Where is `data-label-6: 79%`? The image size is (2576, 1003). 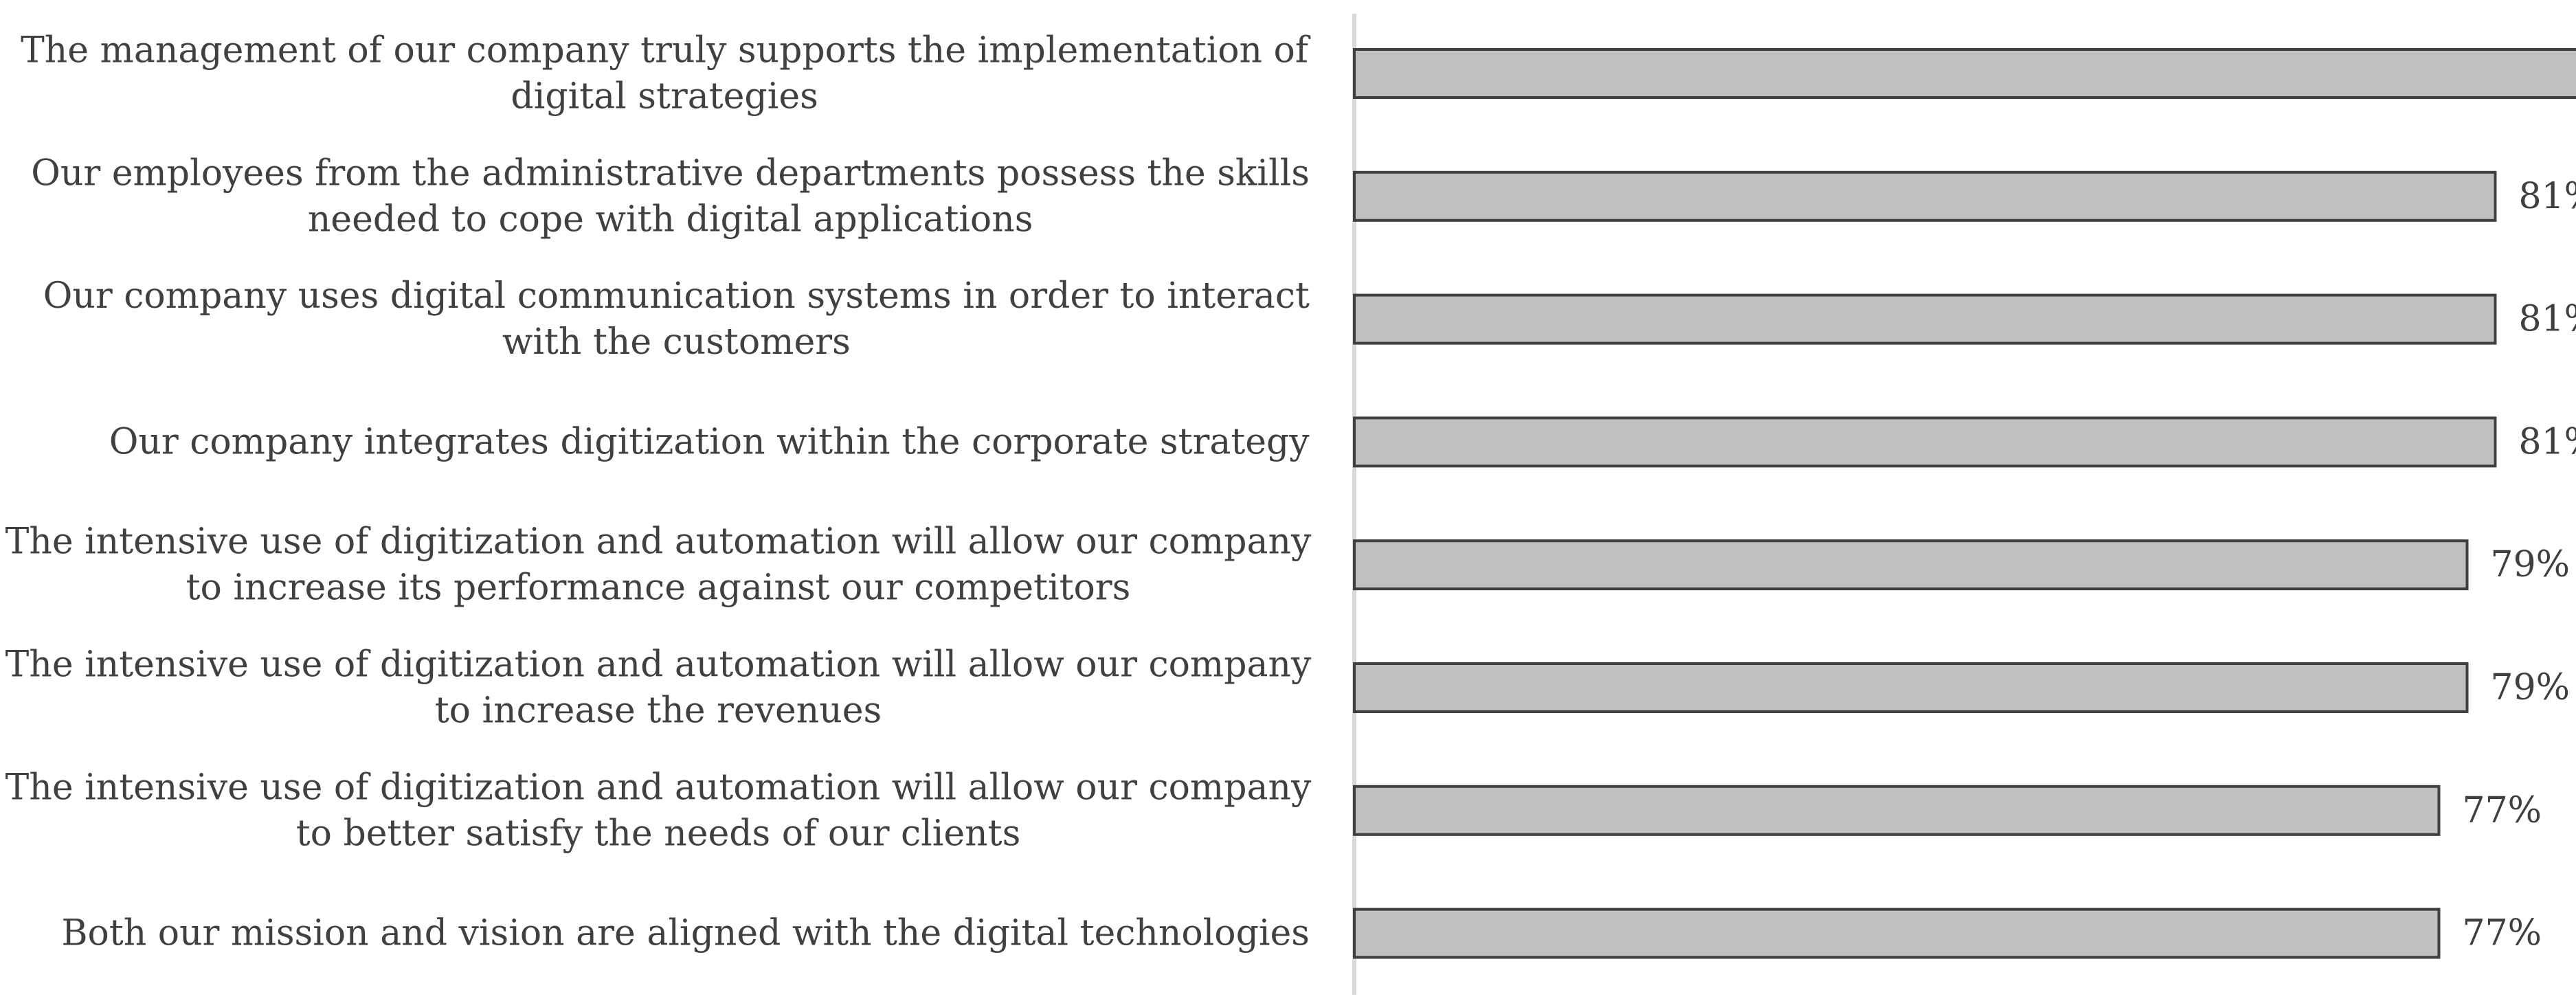 data-label-6: 79% is located at coordinates (2531, 687).